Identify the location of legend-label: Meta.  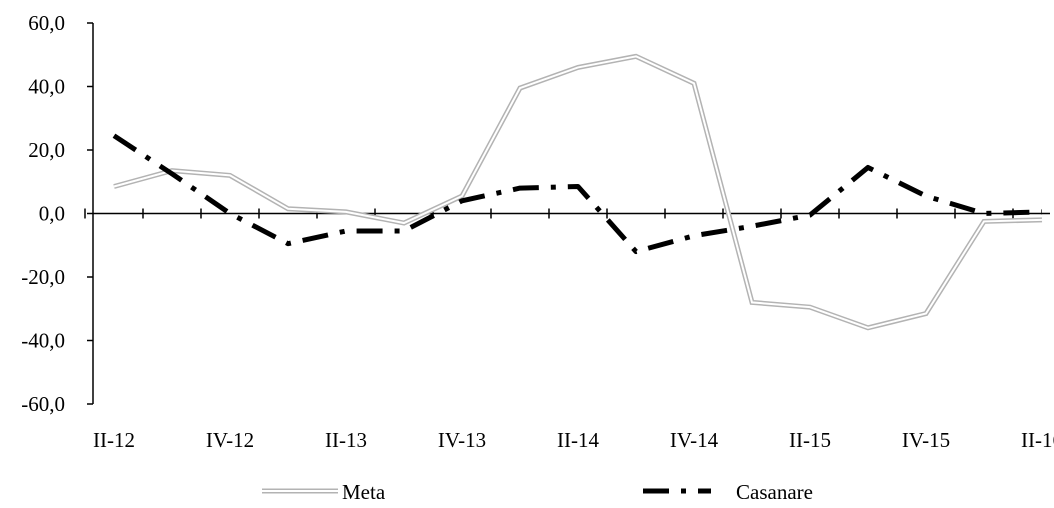
(364, 492).